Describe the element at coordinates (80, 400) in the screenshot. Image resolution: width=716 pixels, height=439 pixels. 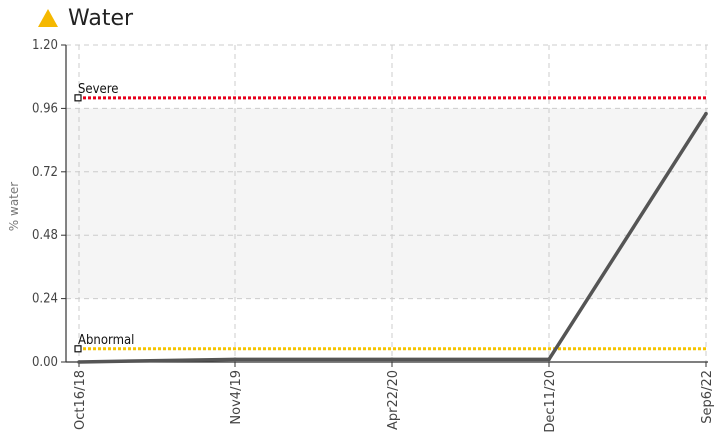
I see `x-tick-label: Oct16/18` at that location.